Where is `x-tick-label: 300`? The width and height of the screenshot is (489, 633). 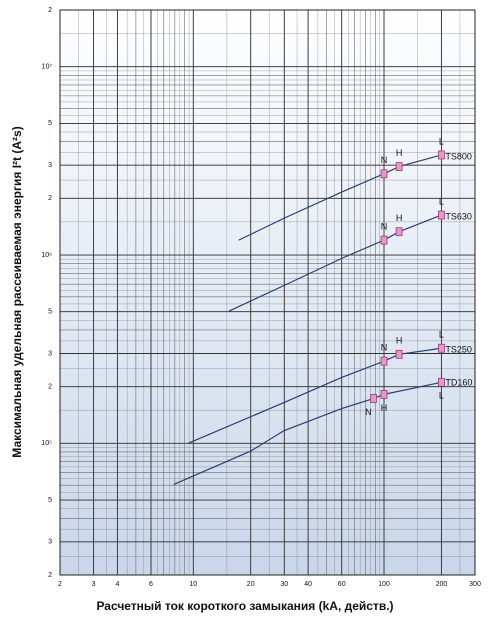
x-tick-label: 300 is located at coordinates (475, 584).